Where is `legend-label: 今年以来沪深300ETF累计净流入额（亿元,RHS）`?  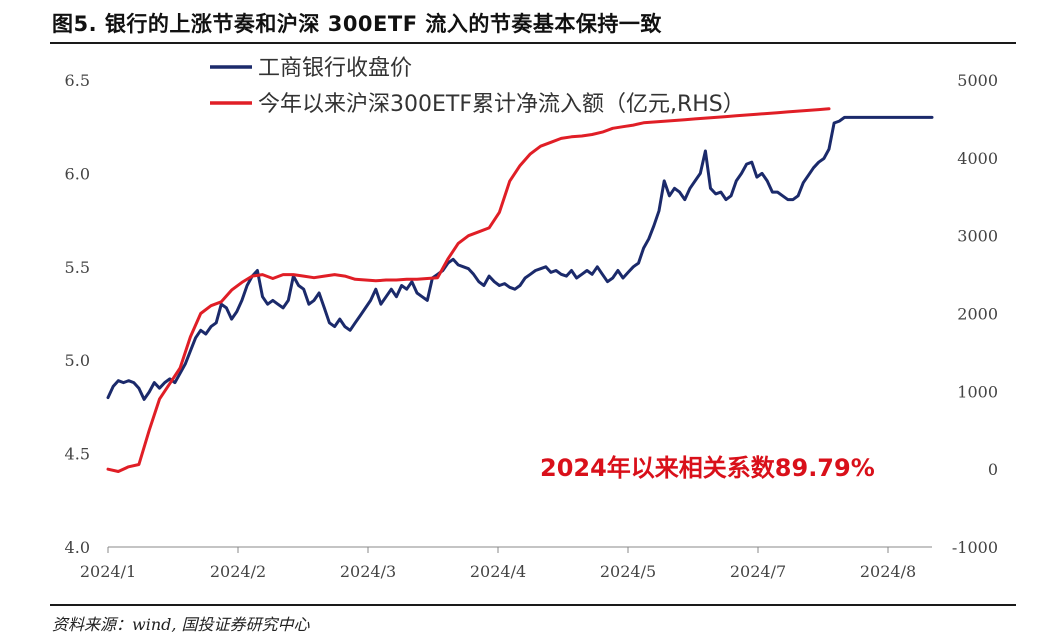
legend-label: 今年以来沪深300ETF累计净流入额（亿元,RHS） is located at coordinates (501, 104).